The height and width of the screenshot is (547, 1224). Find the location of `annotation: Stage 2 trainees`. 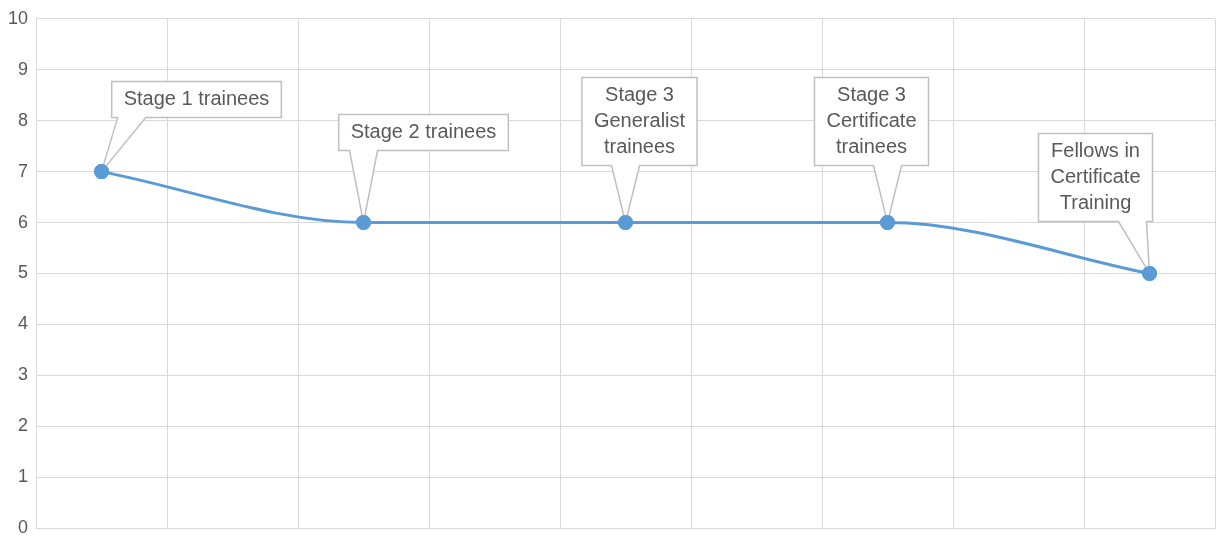

annotation: Stage 2 trainees is located at coordinates (423, 131).